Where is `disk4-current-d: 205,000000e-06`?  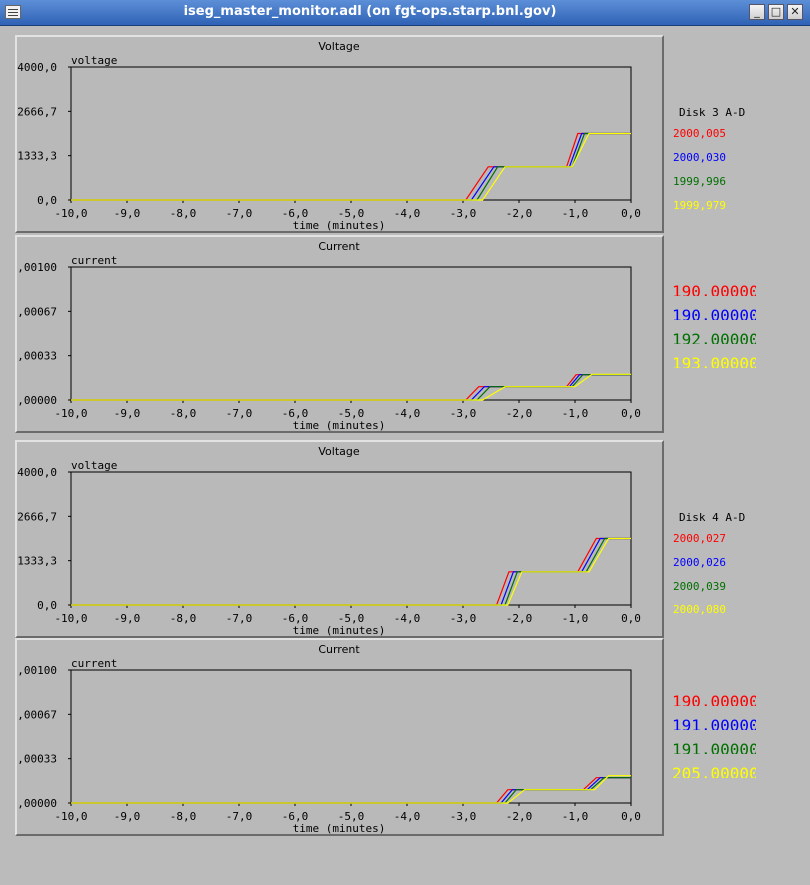
disk4-current-d: 205,000000e-06 is located at coordinates (714, 771).